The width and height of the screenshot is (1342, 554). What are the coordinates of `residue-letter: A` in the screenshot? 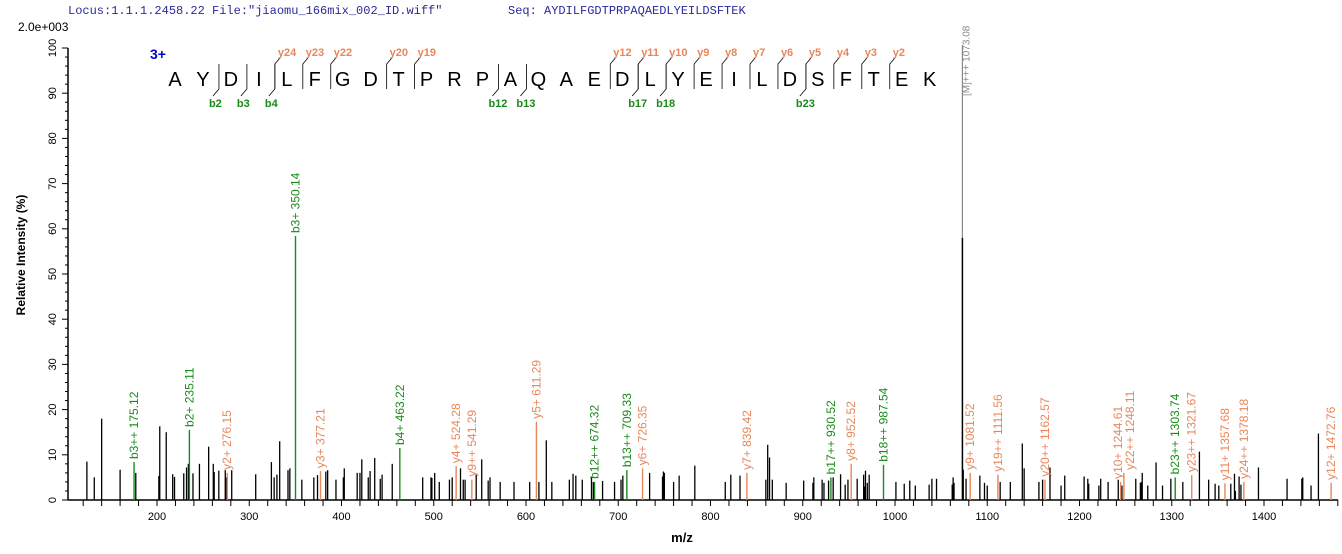 It's located at (511, 80).